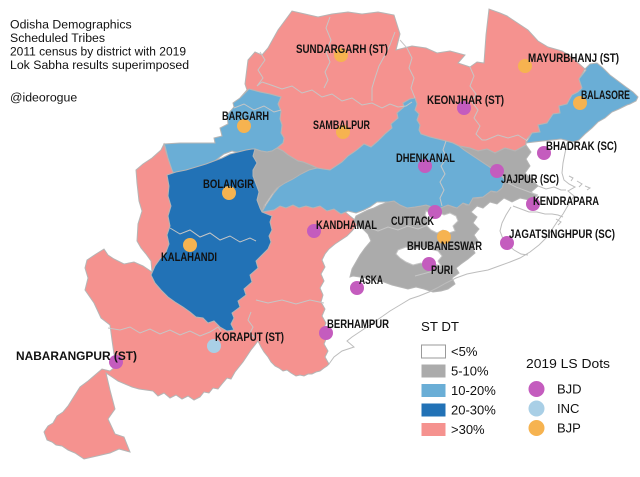 The width and height of the screenshot is (640, 477). What do you see at coordinates (445, 247) in the screenshot?
I see `svg-text: BHUBANESWAR` at bounding box center [445, 247].